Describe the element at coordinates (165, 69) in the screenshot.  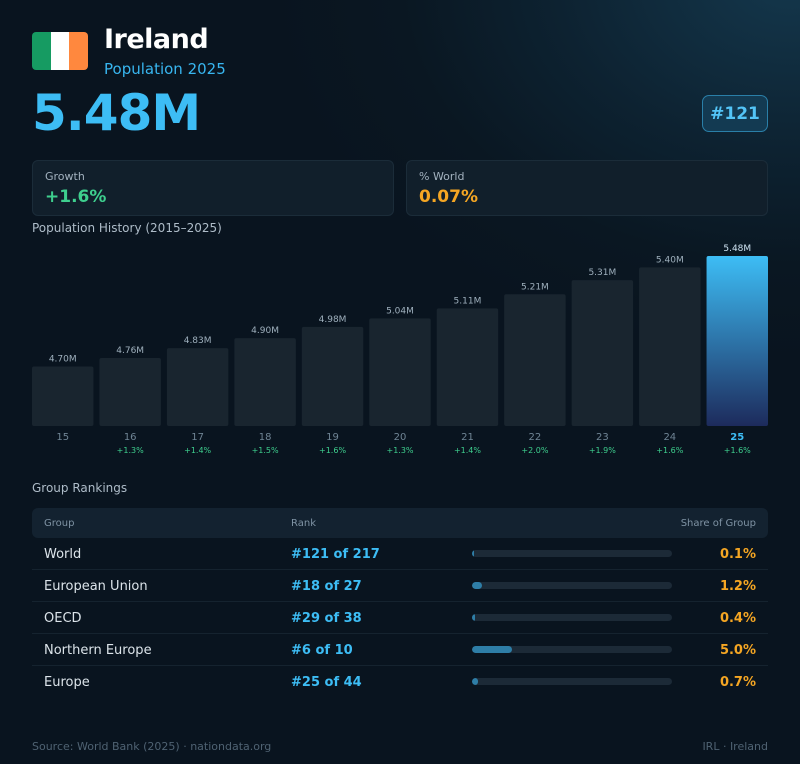
I see `page-subtitle: Population 2025` at that location.